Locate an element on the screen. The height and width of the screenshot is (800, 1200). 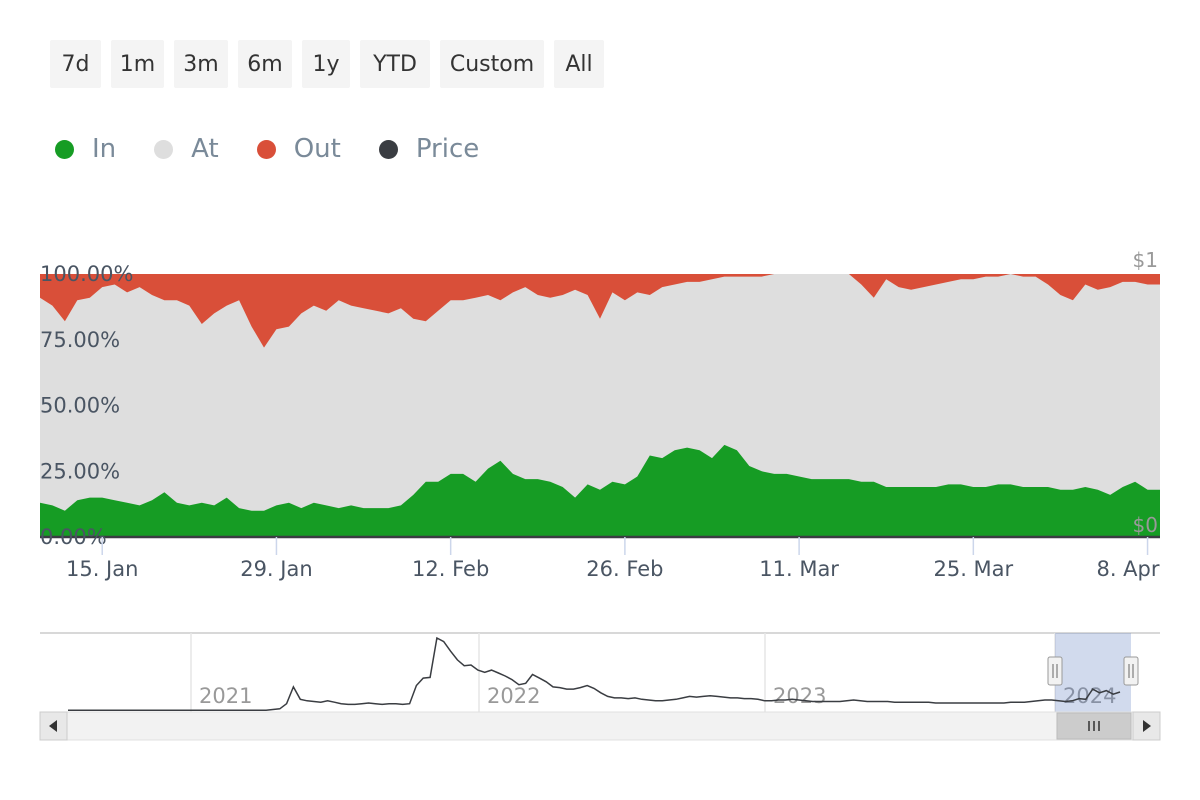
range-selector: 7d 1m 3m 6m 1y YTD Custom All is located at coordinates (327, 64).